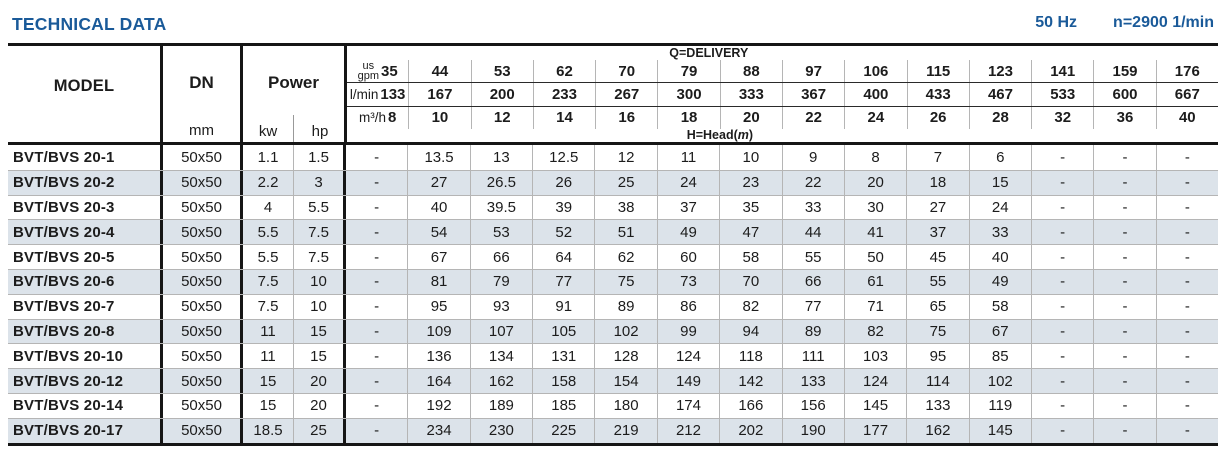  What do you see at coordinates (874, 281) in the screenshot?
I see `head-value-cell: 61` at bounding box center [874, 281].